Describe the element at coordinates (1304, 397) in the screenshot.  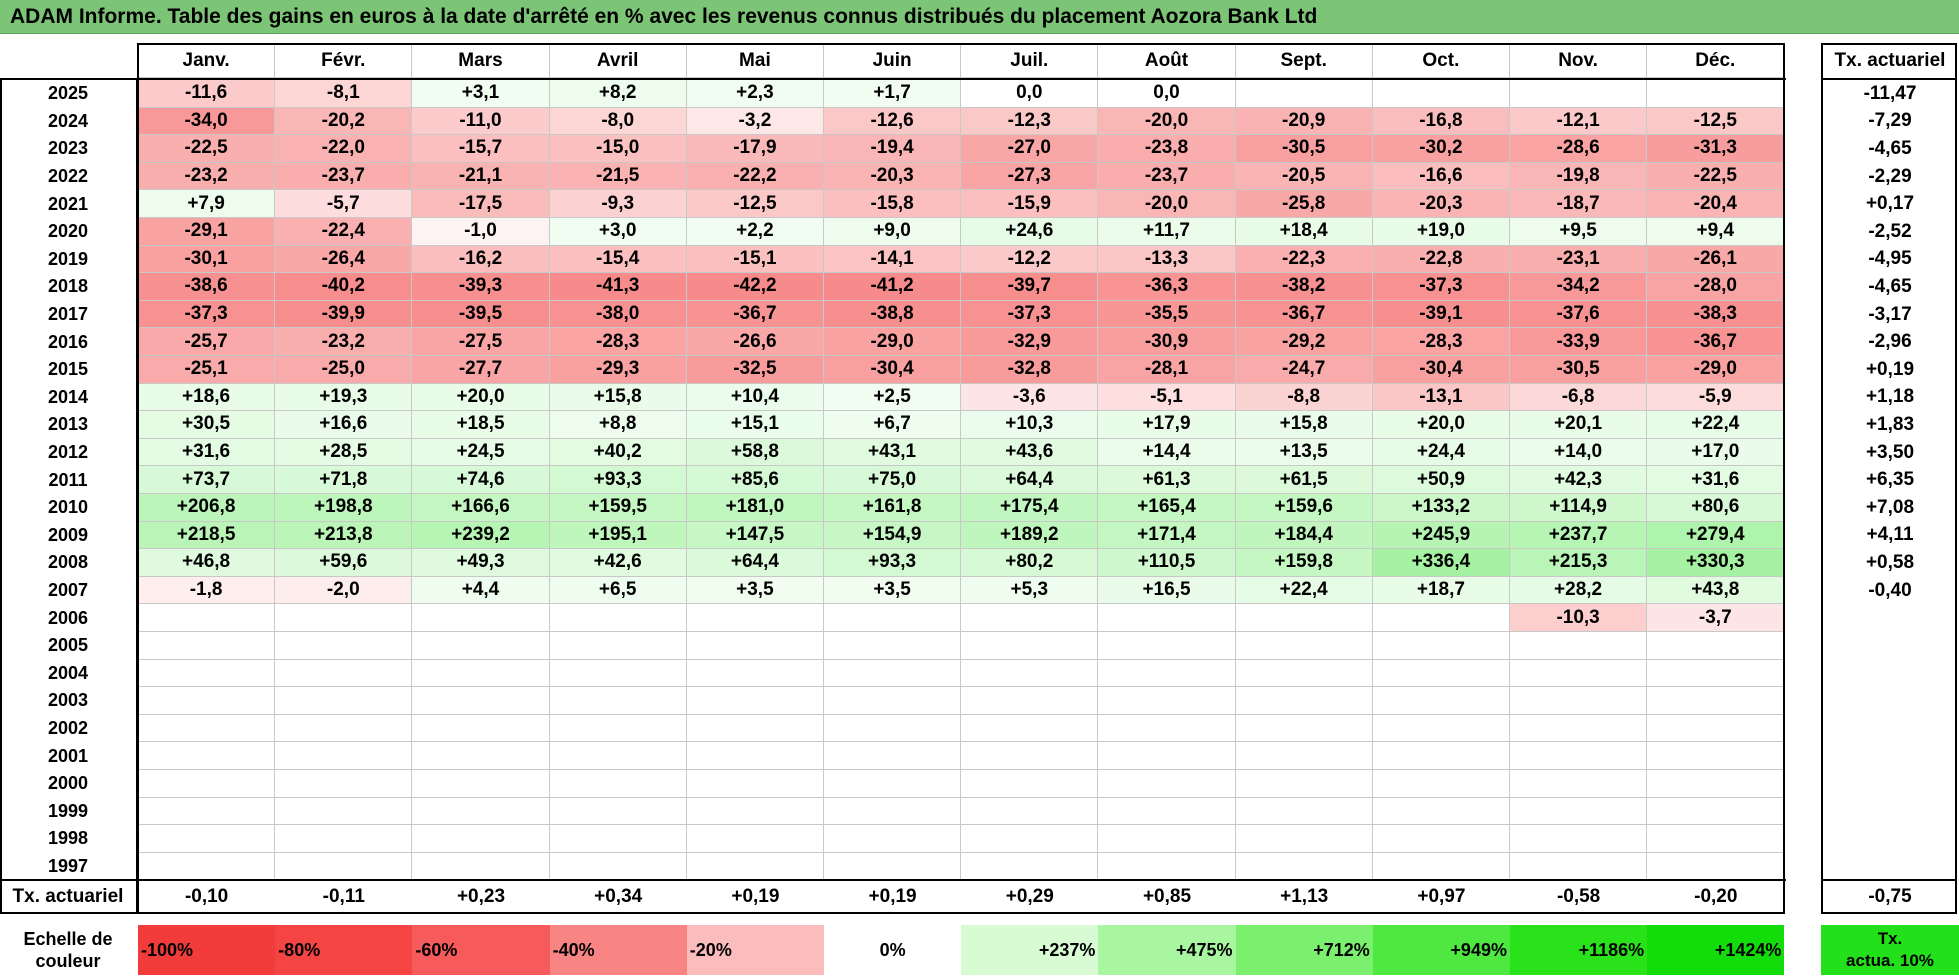
I see `heatmap-cell: -8,8` at that location.